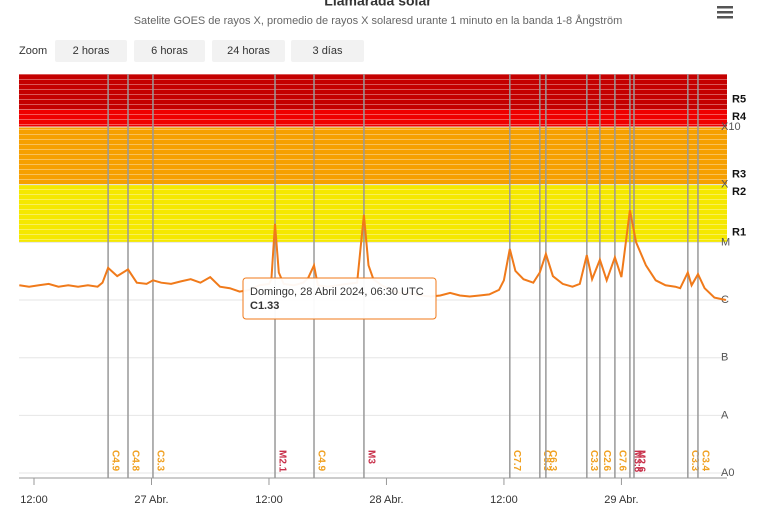  I want to click on x-tick-label: 27 Abr., so click(151, 500).